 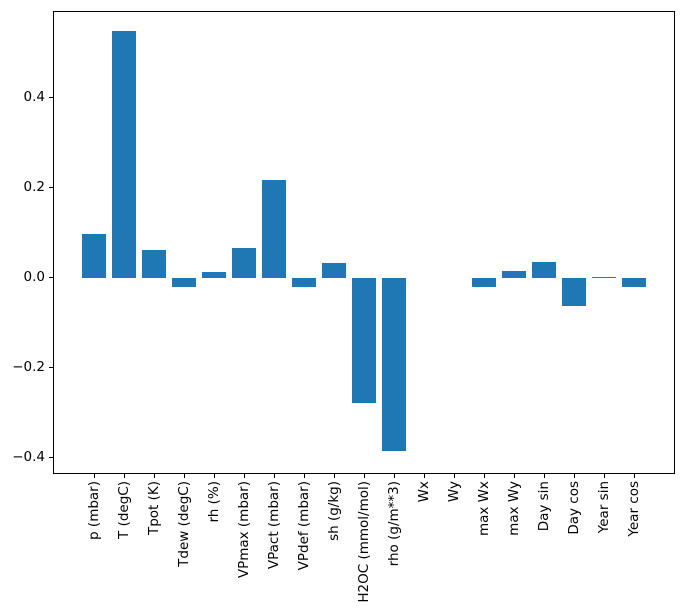 I want to click on x-tick-label: VPmax (mbar), so click(x=244, y=530).